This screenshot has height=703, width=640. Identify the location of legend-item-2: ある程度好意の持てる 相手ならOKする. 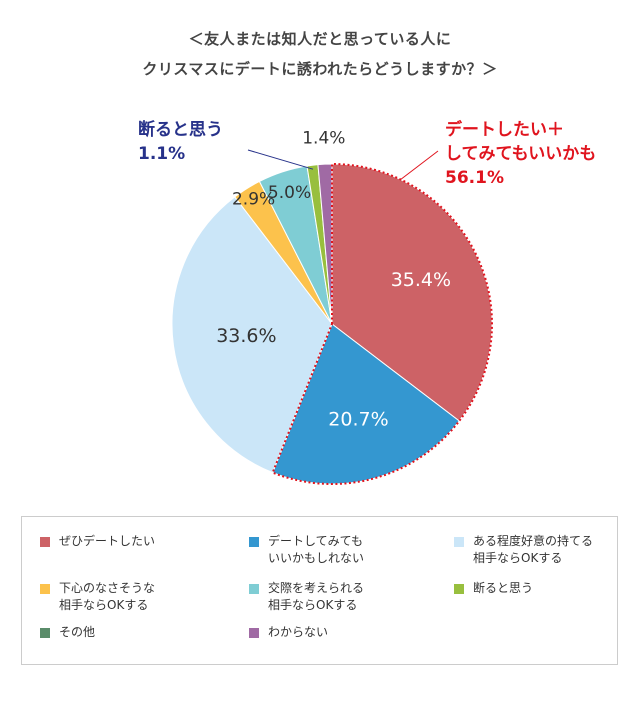
(523, 550).